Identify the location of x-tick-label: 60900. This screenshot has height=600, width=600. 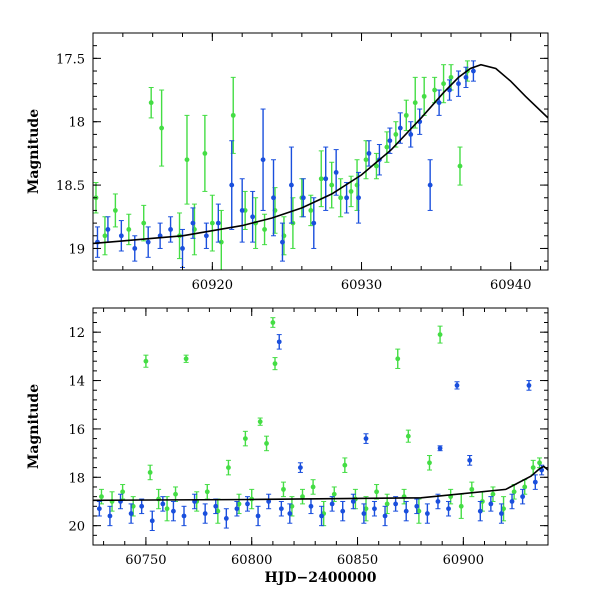
(463, 560).